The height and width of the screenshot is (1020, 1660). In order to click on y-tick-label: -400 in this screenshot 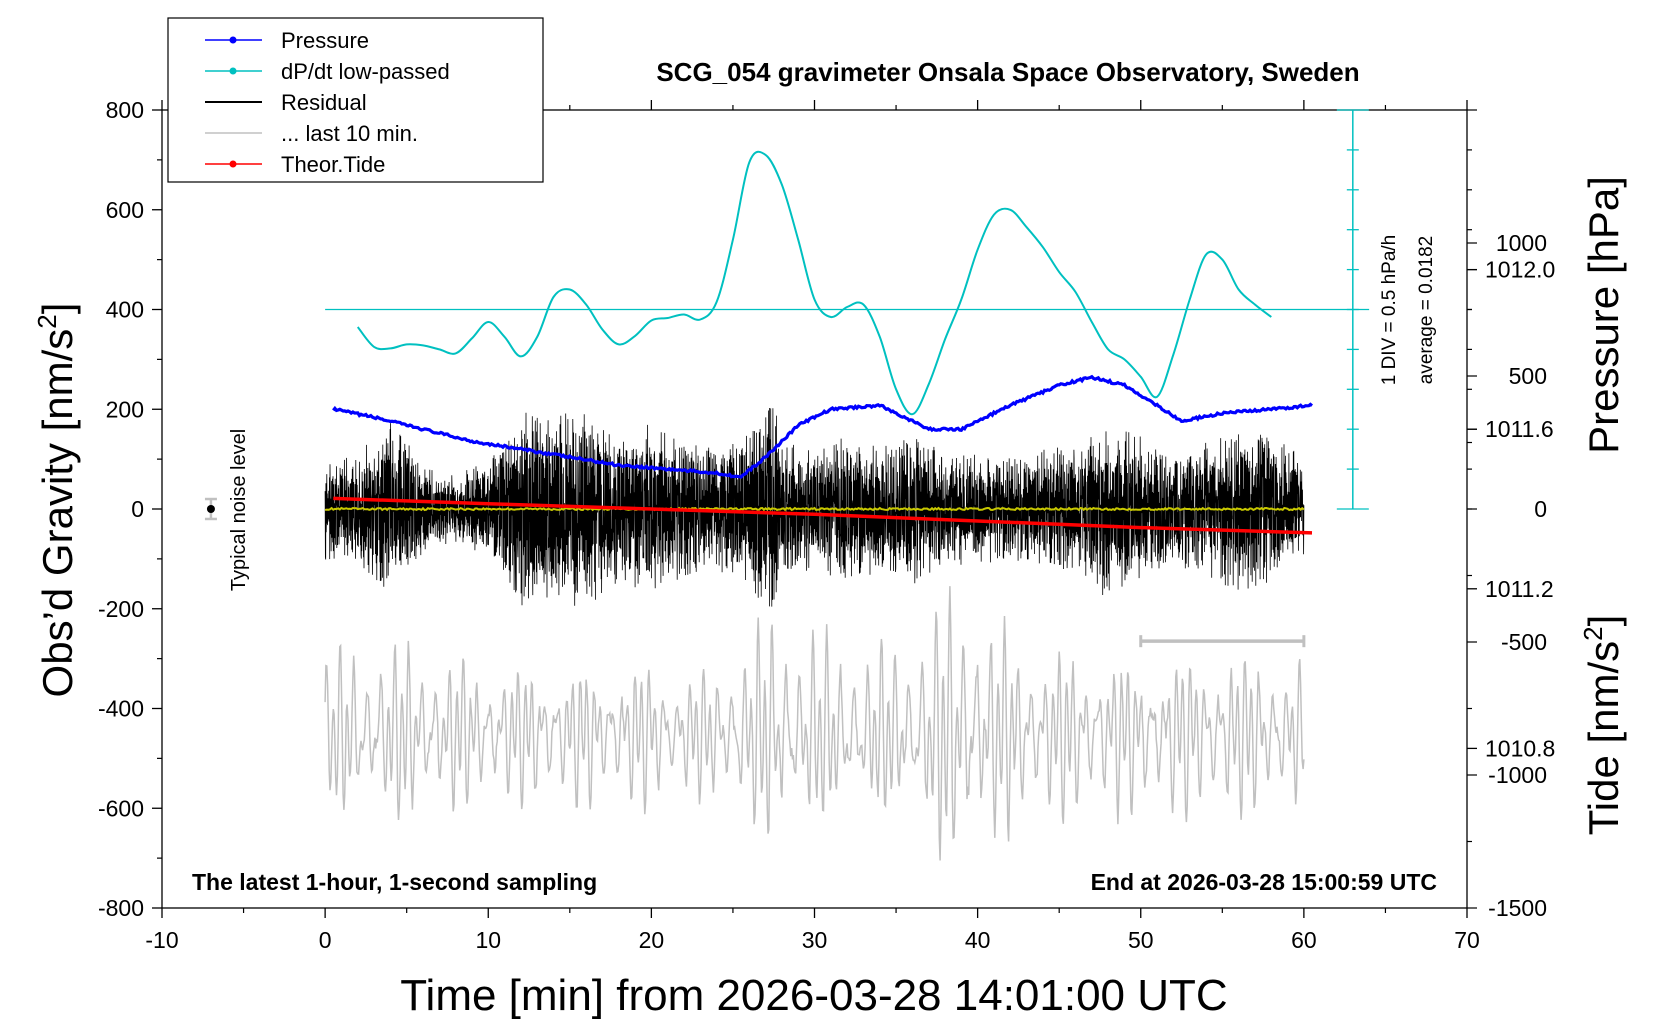, I will do `click(121, 709)`.